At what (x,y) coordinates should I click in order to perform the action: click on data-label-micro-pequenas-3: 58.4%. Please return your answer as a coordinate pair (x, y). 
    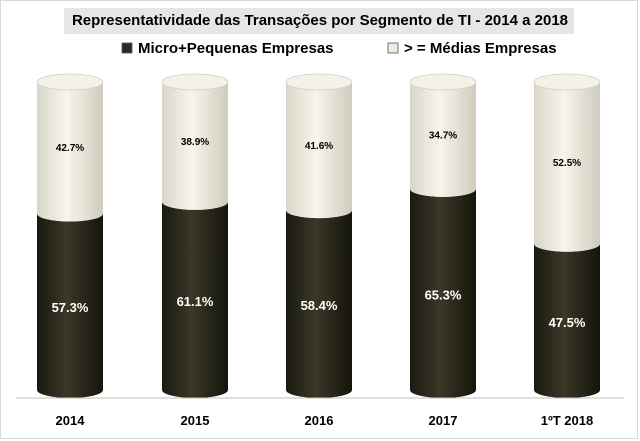
    Looking at the image, I should click on (319, 305).